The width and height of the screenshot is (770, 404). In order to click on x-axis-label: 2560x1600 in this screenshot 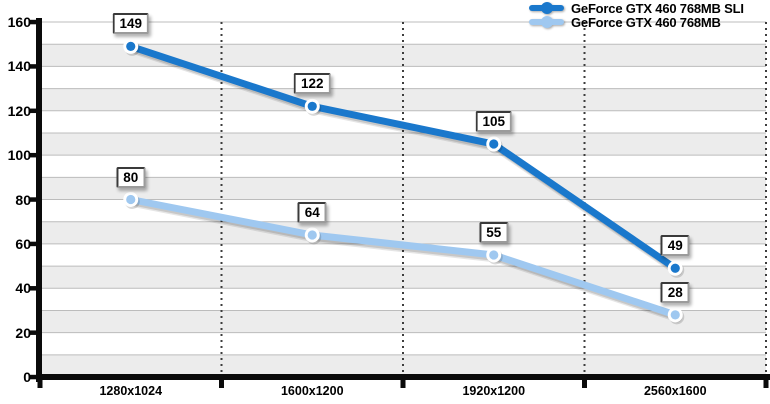, I will do `click(675, 391)`.